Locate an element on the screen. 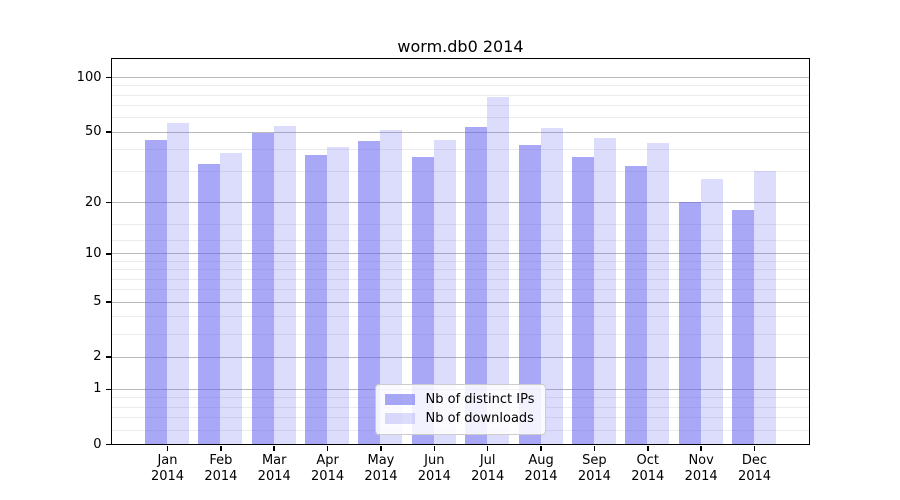  legend-label-downloads: Nb of downloads is located at coordinates (479, 418).